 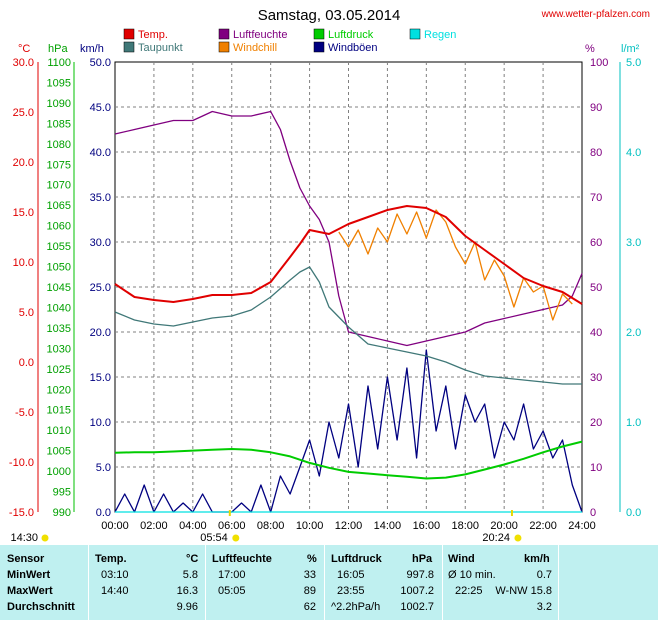 What do you see at coordinates (388, 526) in the screenshot?
I see `x-tick-label: 14:00` at bounding box center [388, 526].